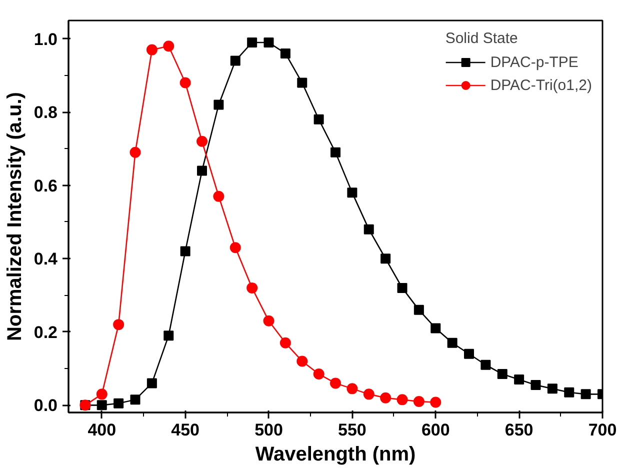 The width and height of the screenshot is (624, 468). Describe the element at coordinates (541, 85) in the screenshot. I see `legend-label: DPAC-Tri(o1,2)` at that location.